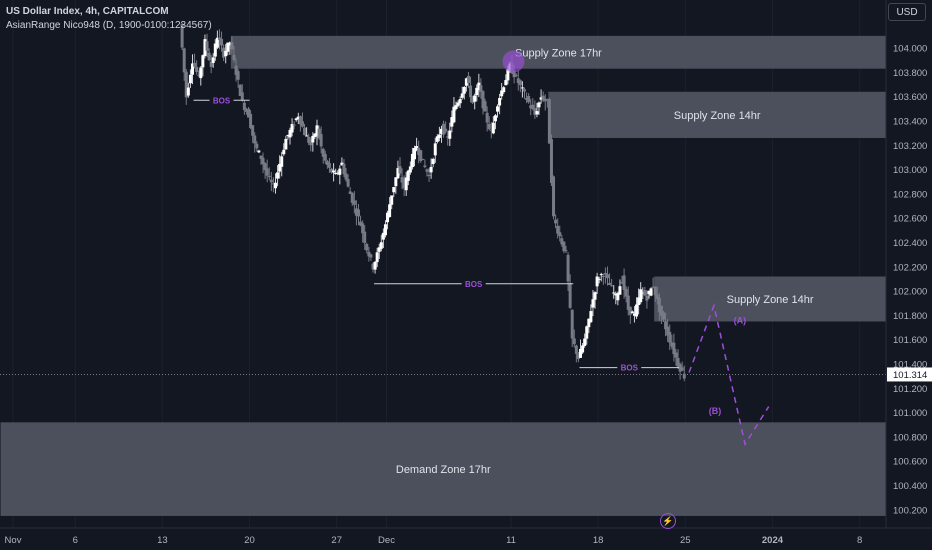 The width and height of the screenshot is (932, 550). What do you see at coordinates (910, 462) in the screenshot?
I see `price-tick-label: 100.600` at bounding box center [910, 462].